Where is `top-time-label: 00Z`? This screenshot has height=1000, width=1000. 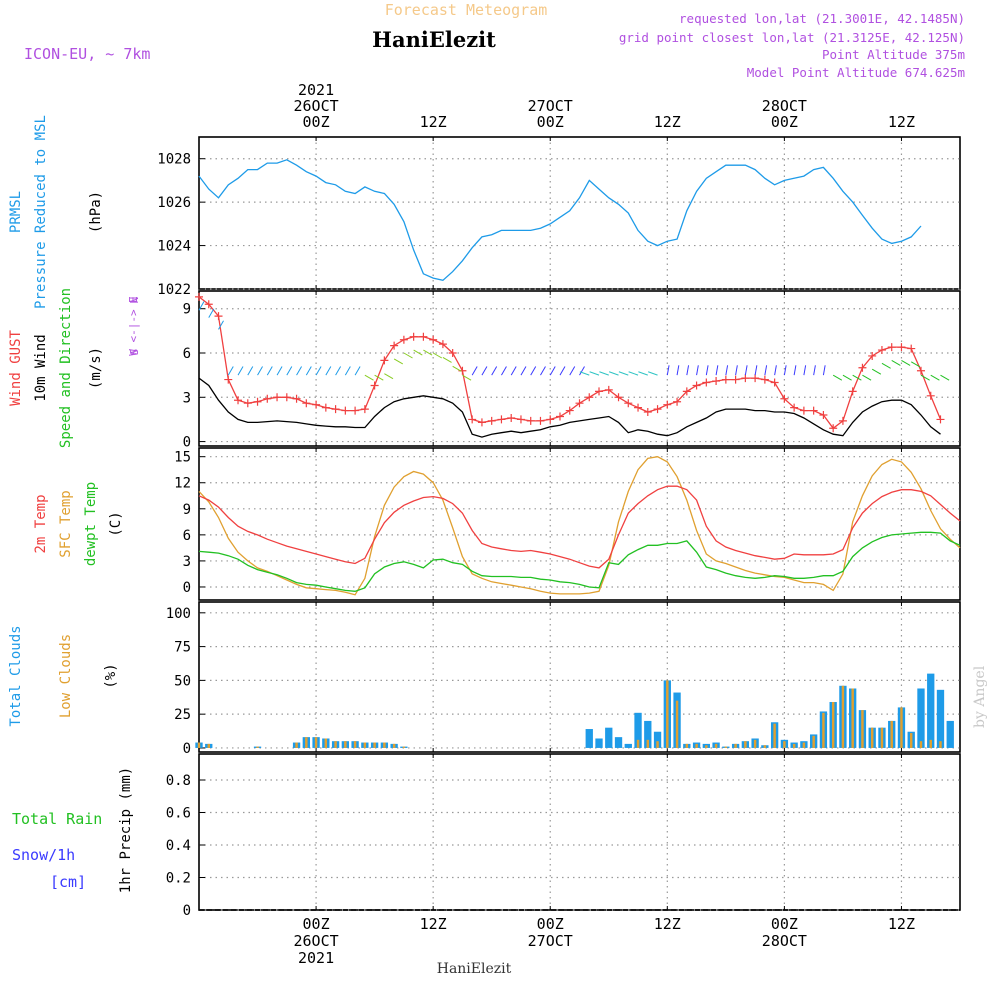 top-time-label: 00Z is located at coordinates (550, 122).